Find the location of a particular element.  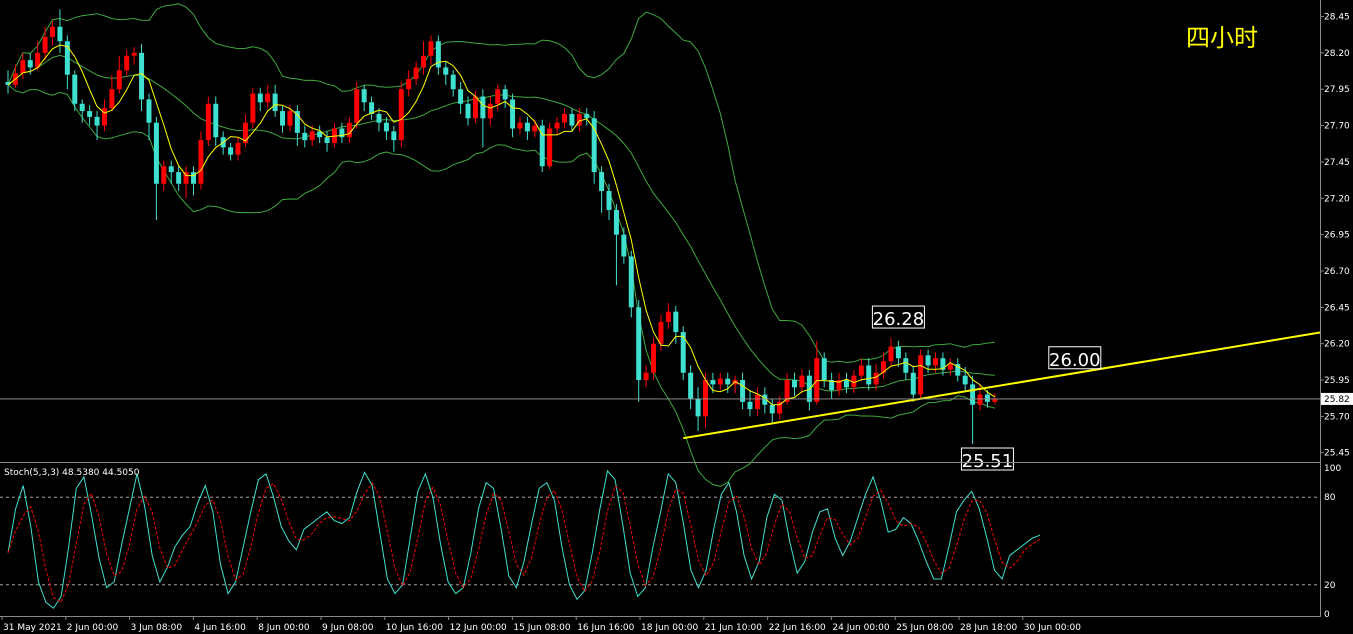

stoch-tick-label: 100 is located at coordinates (1332, 469).